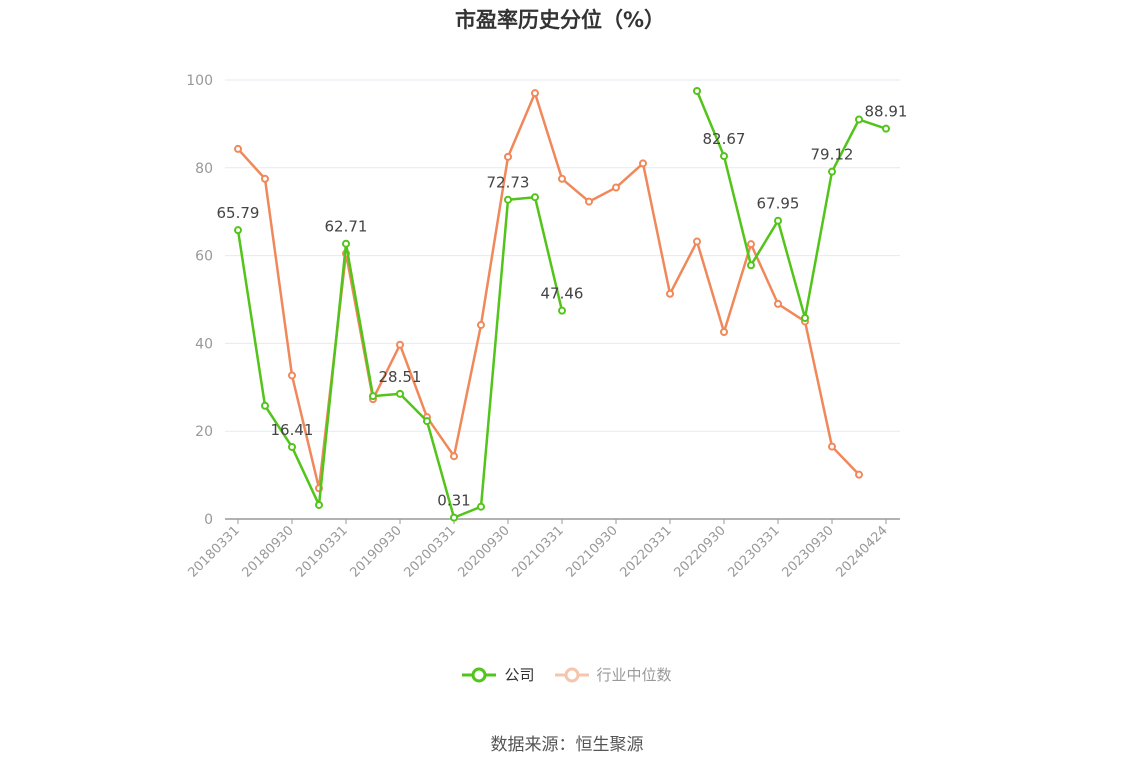 This screenshot has width=1134, height=766. Describe the element at coordinates (724, 139) in the screenshot. I see `data-label: 82.67` at that location.